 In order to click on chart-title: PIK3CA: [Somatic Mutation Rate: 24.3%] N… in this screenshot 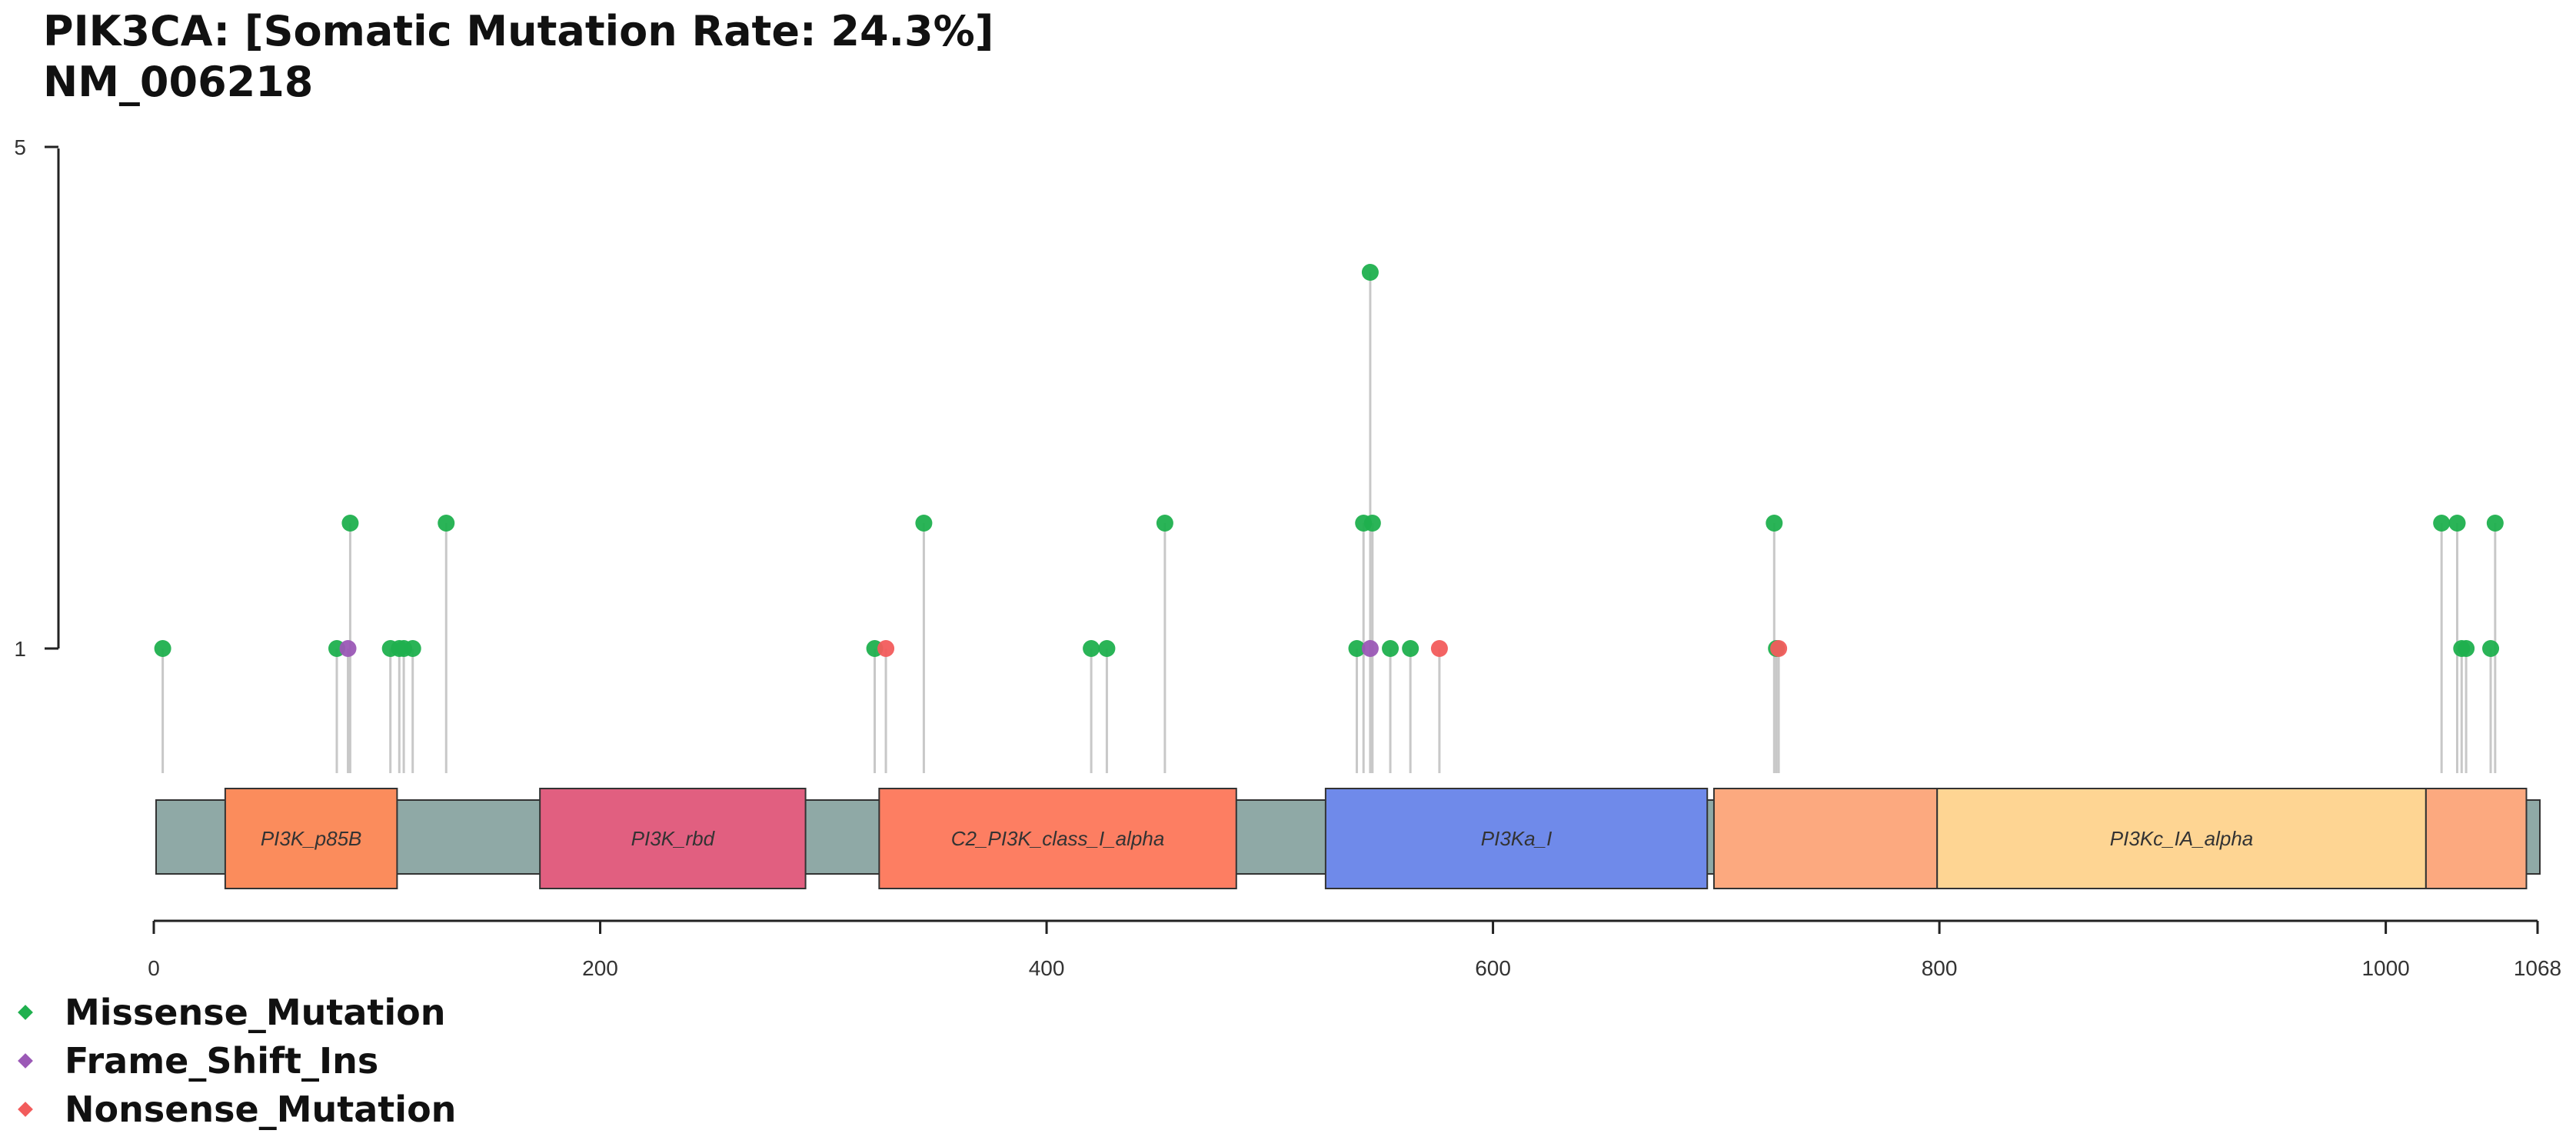, I will do `click(518, 57)`.